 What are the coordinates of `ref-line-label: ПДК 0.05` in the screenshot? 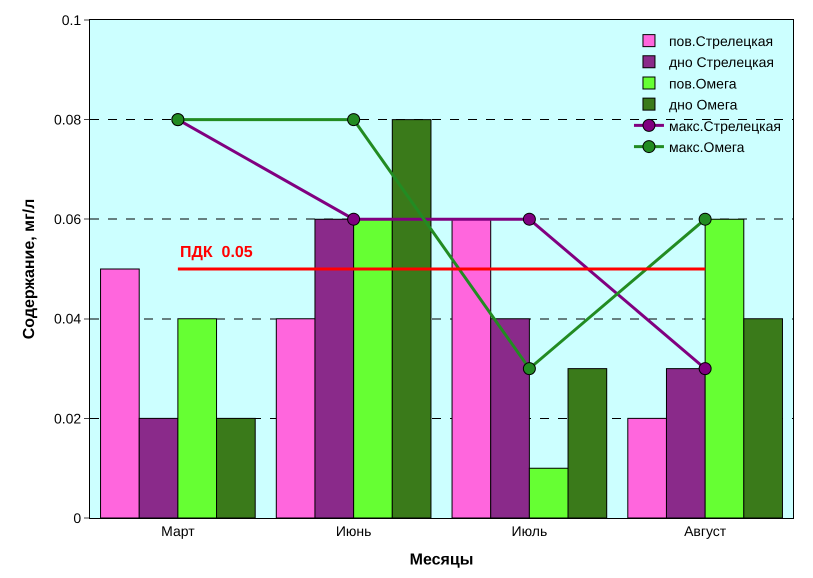 It's located at (216, 252).